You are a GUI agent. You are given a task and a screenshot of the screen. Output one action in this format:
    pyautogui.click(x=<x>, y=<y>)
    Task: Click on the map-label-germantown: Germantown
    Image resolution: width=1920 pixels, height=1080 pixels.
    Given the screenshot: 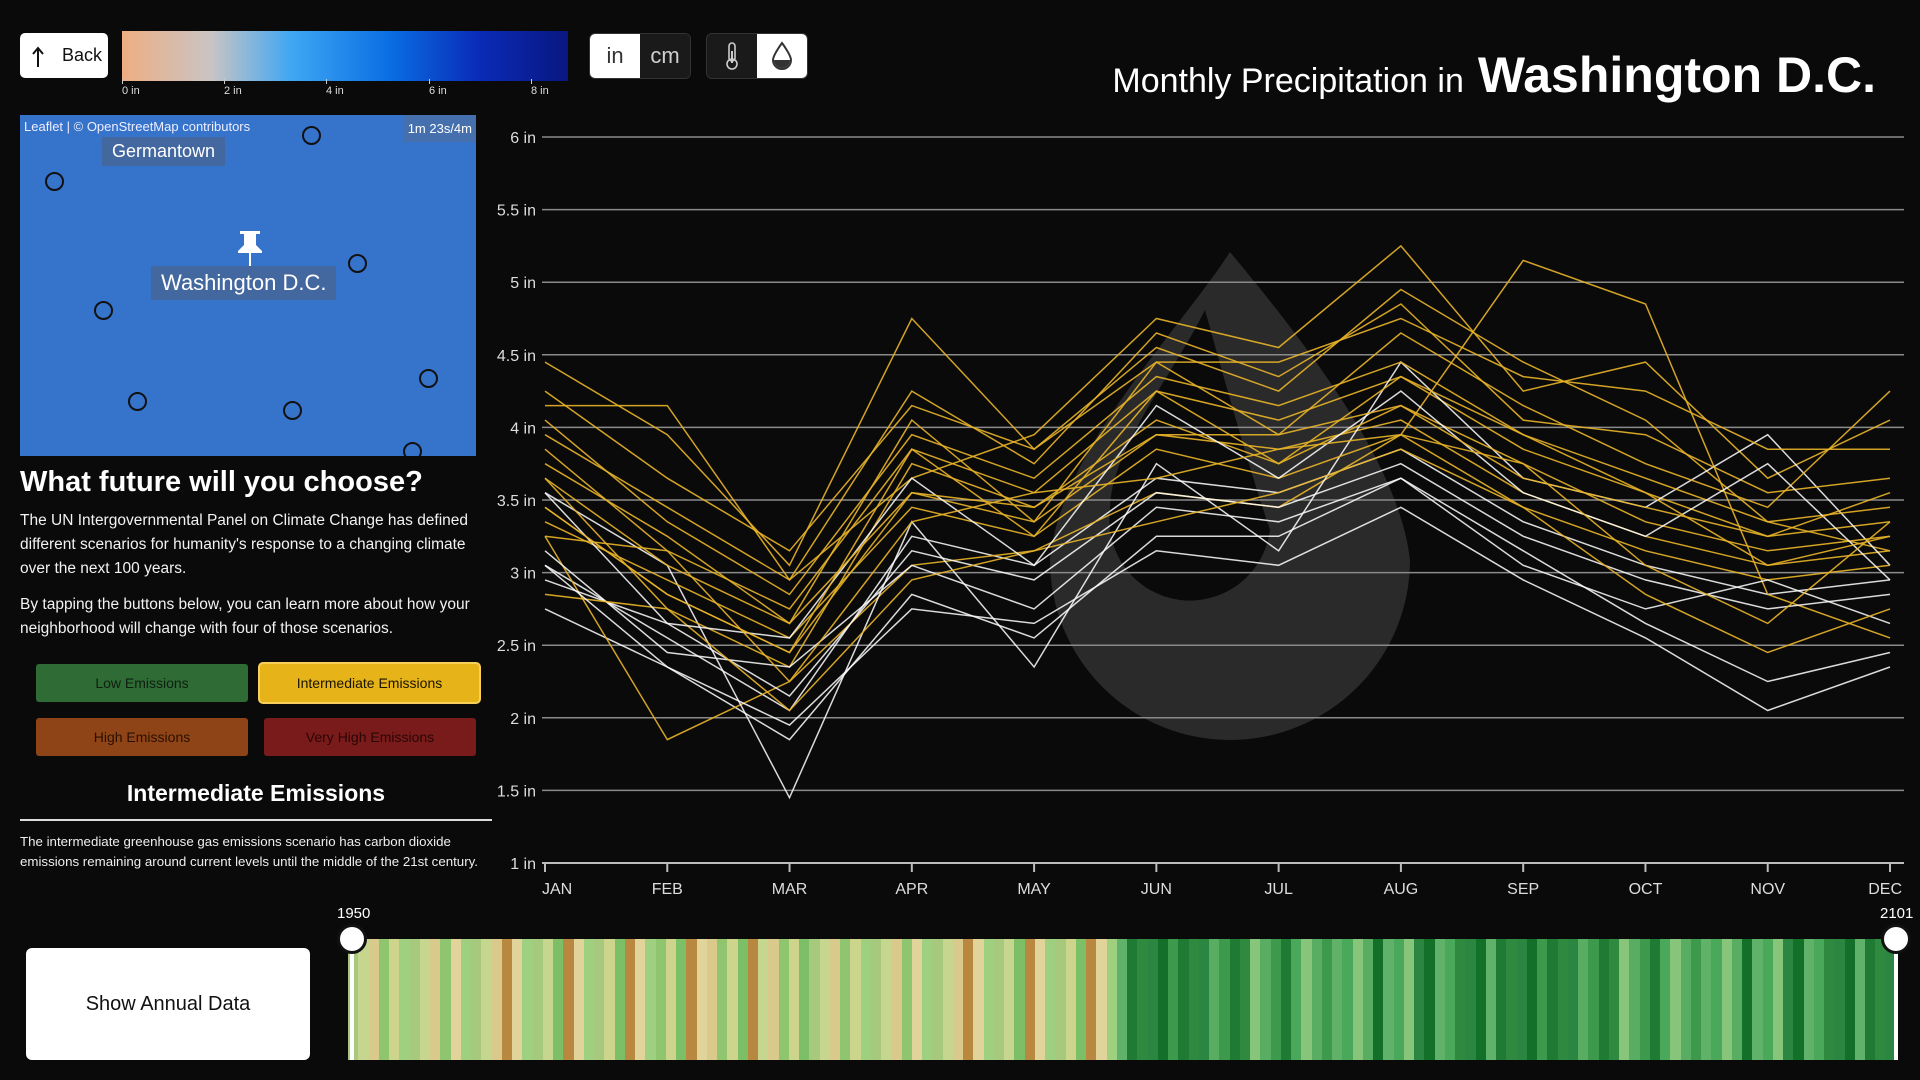 What is the action you would take?
    pyautogui.click(x=164, y=151)
    